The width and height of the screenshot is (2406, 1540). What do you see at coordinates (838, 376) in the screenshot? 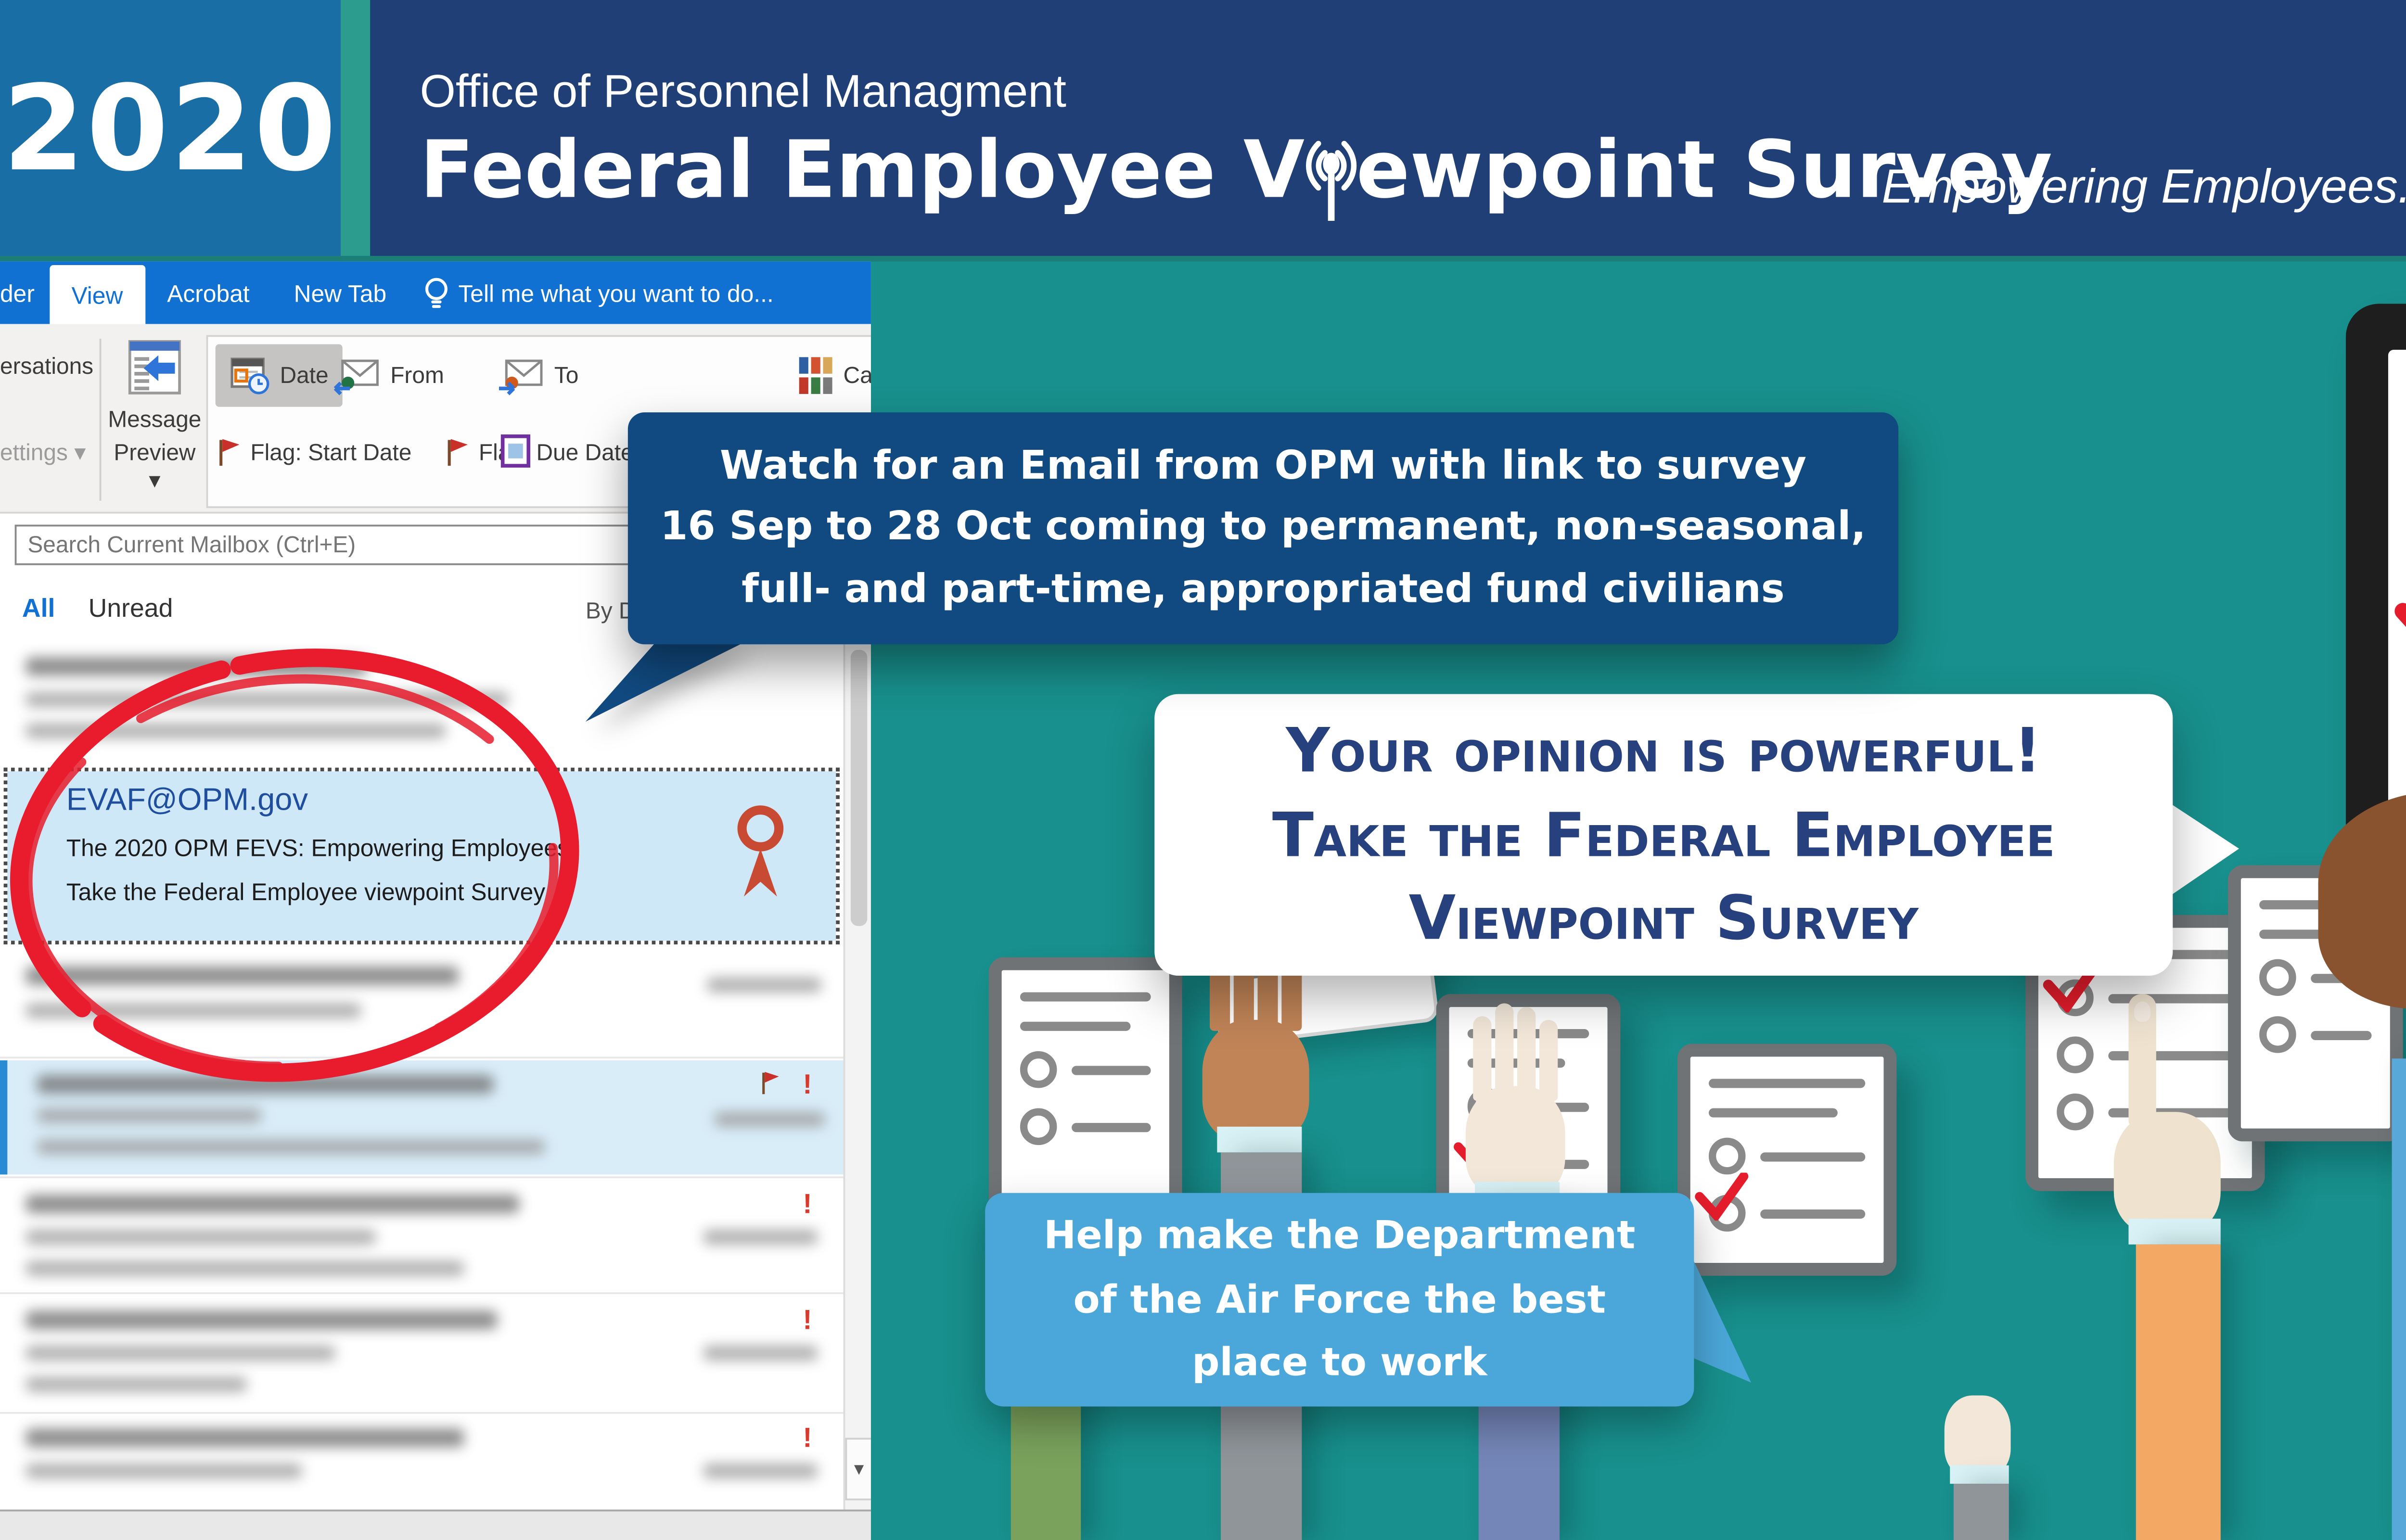
I see `categories-button: Cat` at bounding box center [838, 376].